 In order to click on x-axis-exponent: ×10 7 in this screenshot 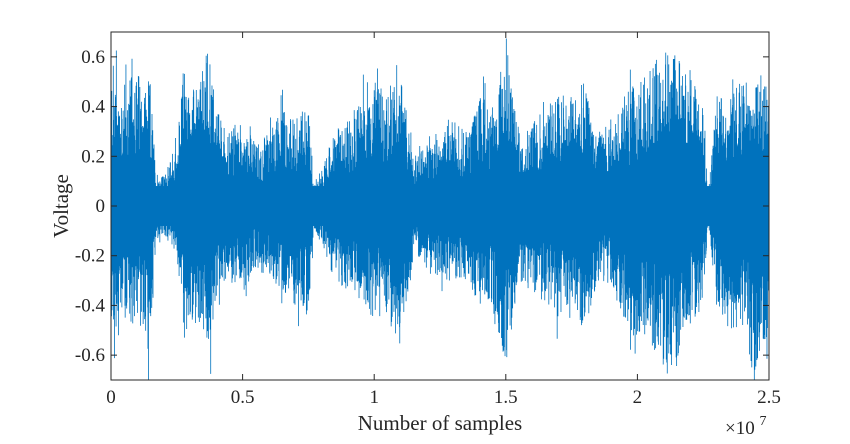, I will do `click(745, 426)`.